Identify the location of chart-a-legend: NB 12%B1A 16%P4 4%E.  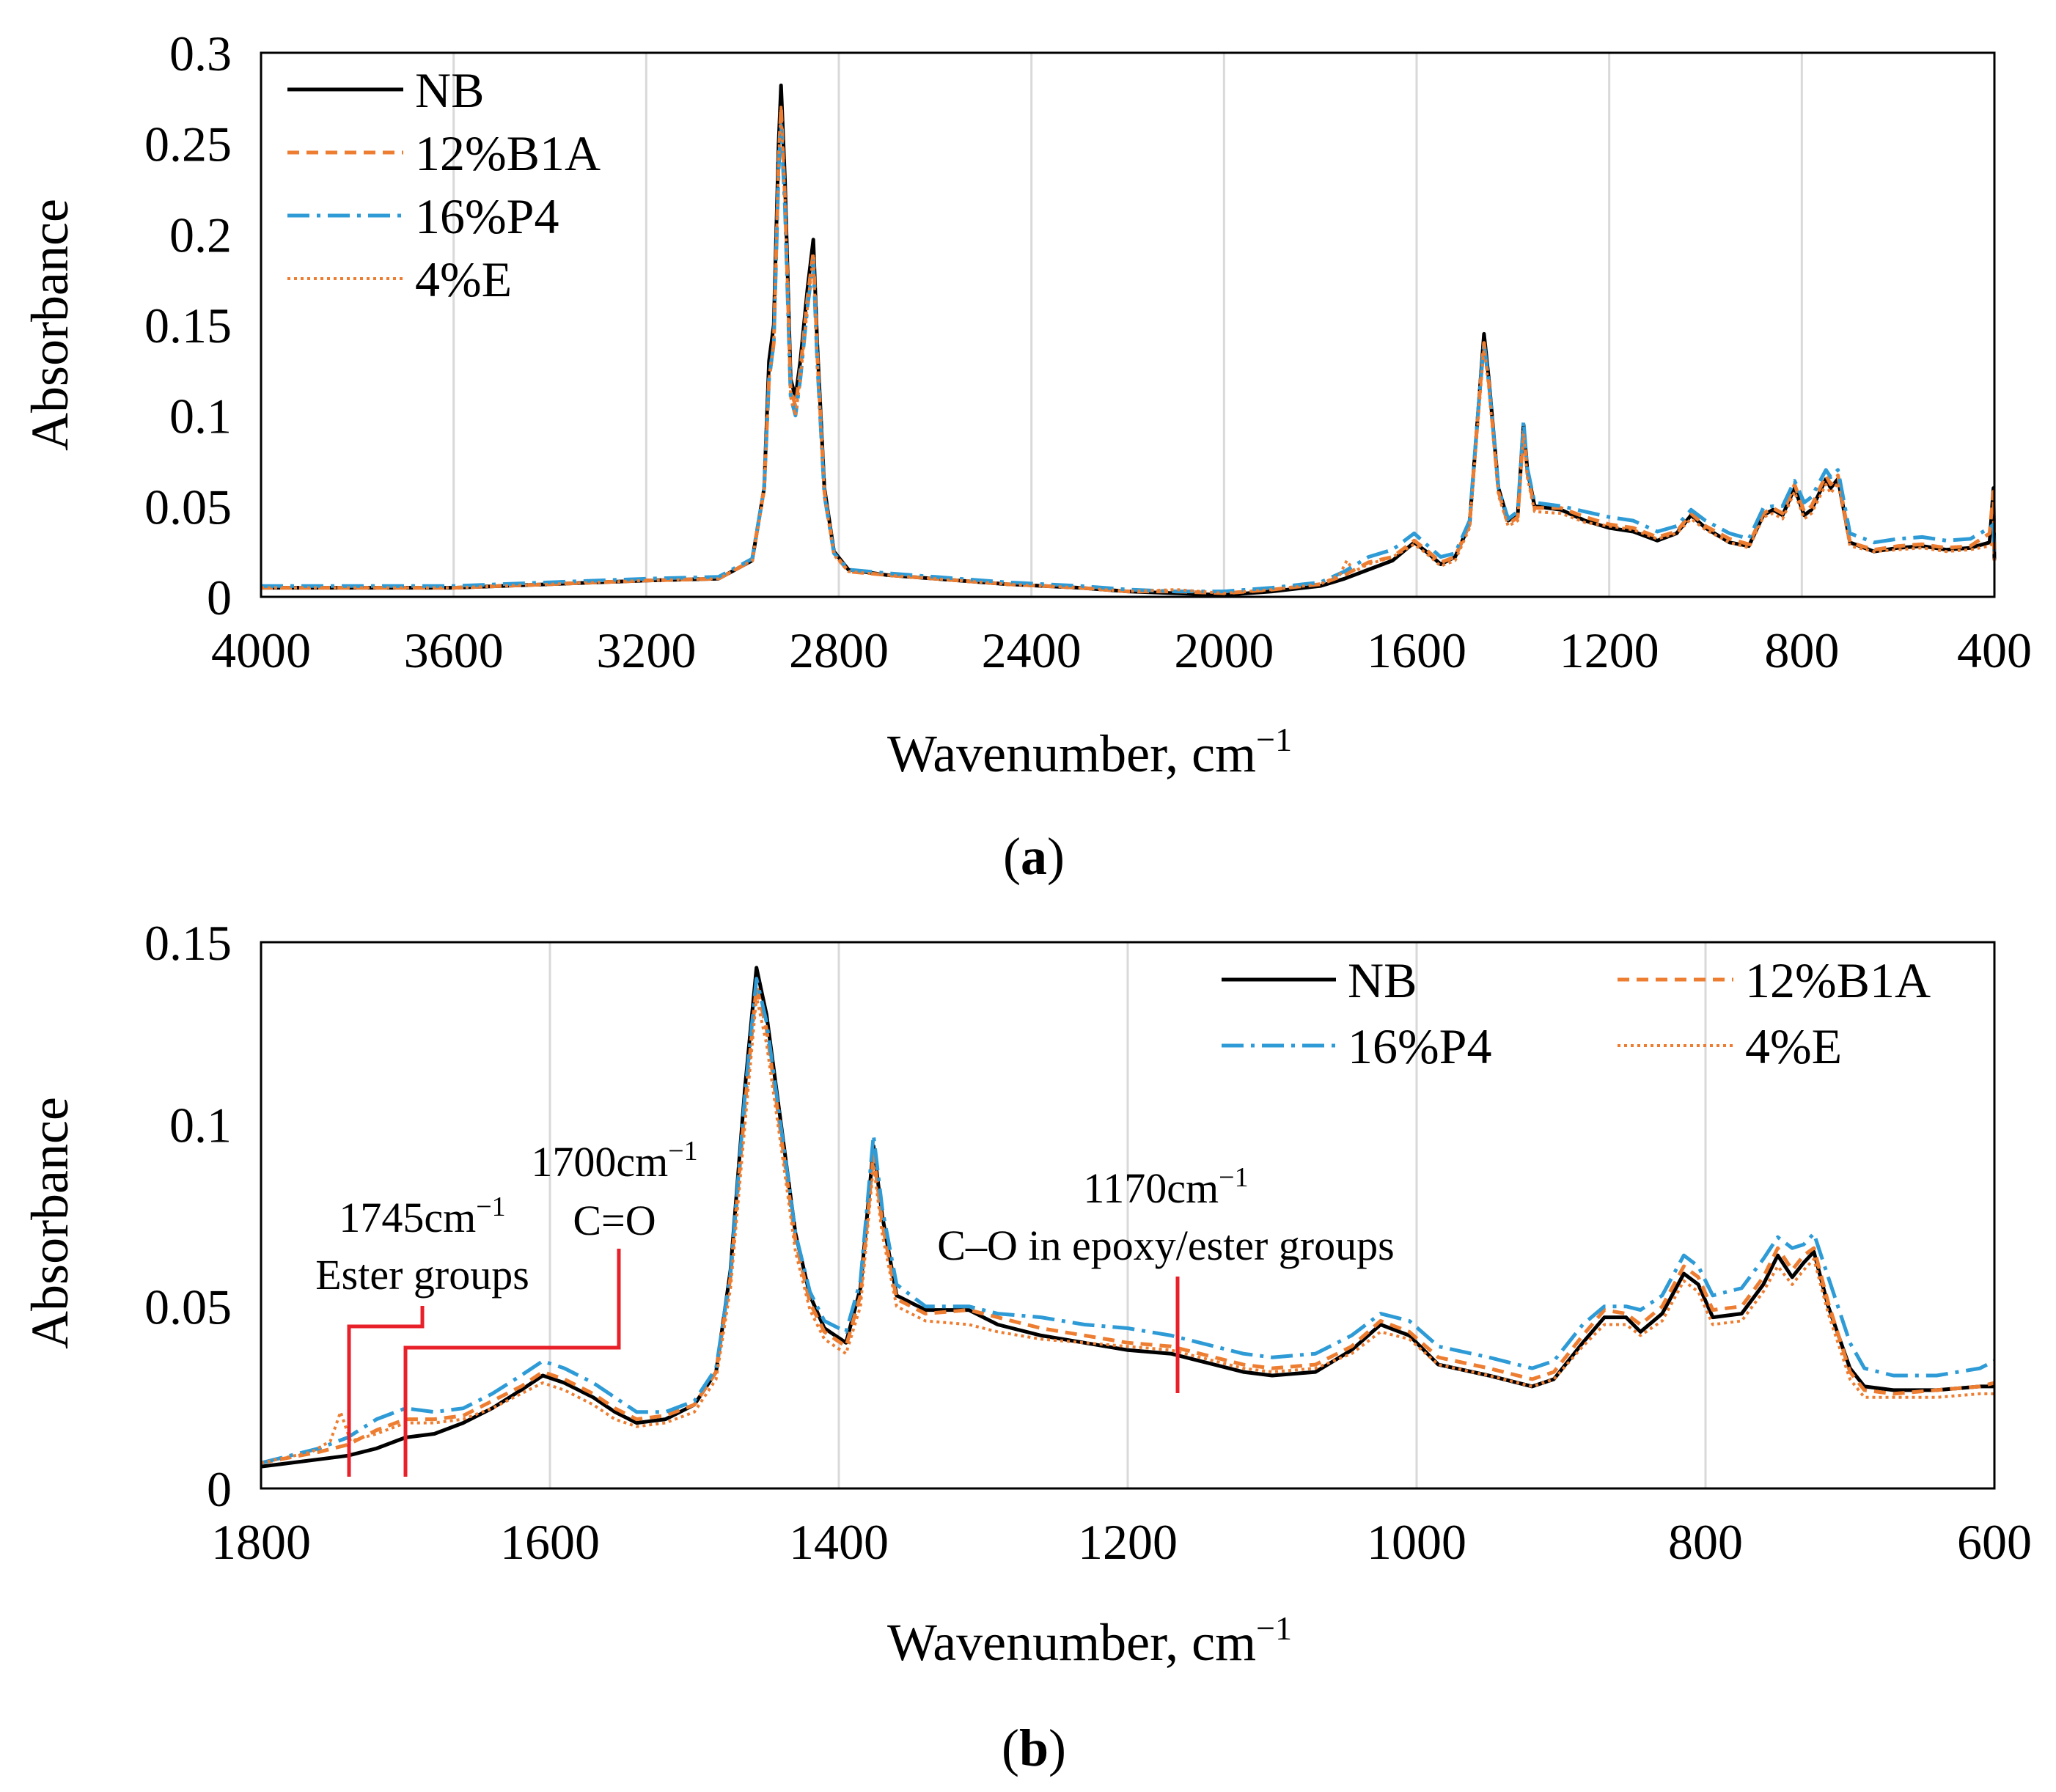
(444, 184).